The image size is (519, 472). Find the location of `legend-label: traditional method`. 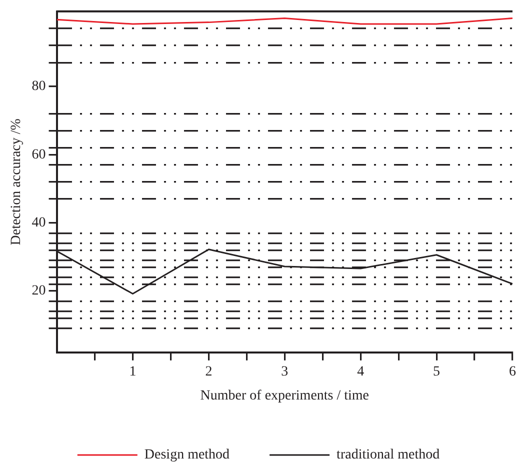

legend-label: traditional method is located at coordinates (388, 455).